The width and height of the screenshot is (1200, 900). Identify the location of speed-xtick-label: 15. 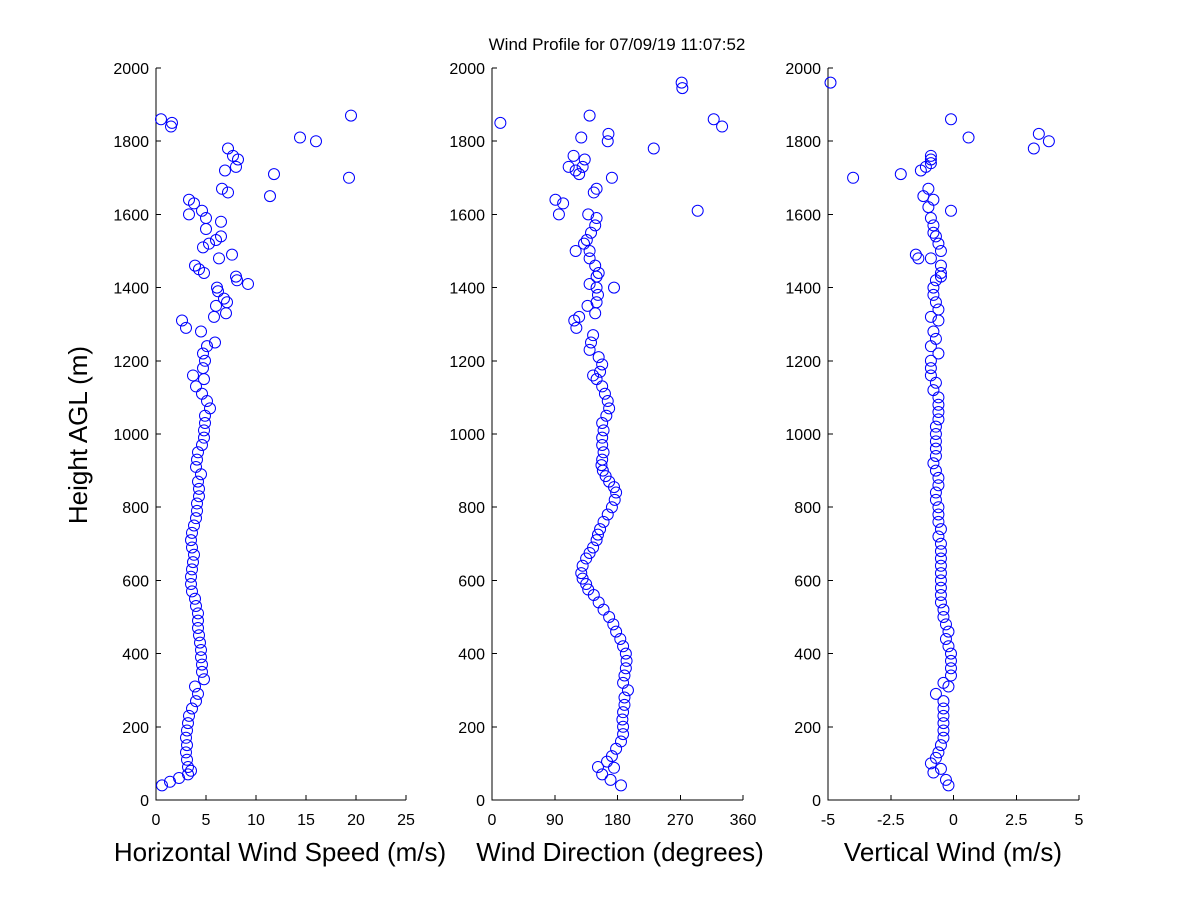
(306, 820).